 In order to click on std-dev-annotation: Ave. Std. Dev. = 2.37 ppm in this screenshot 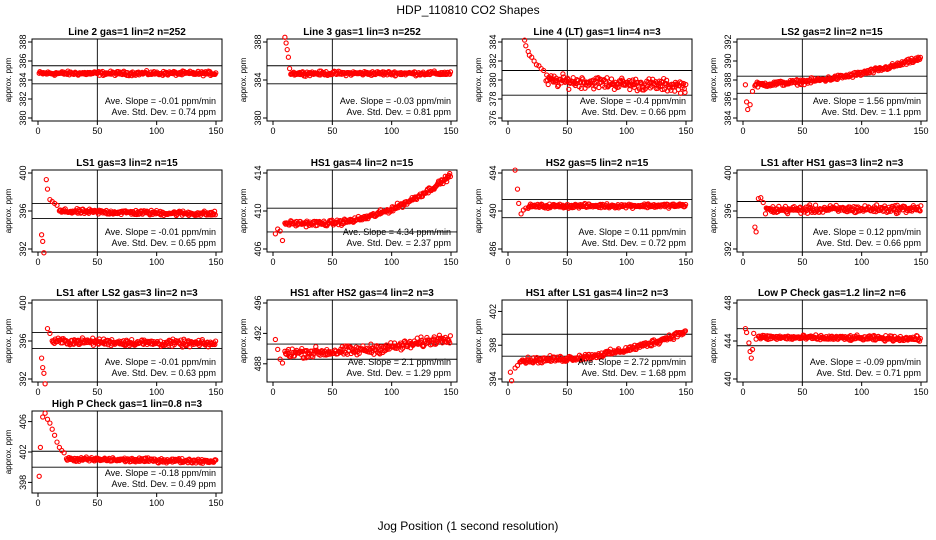, I will do `click(399, 243)`.